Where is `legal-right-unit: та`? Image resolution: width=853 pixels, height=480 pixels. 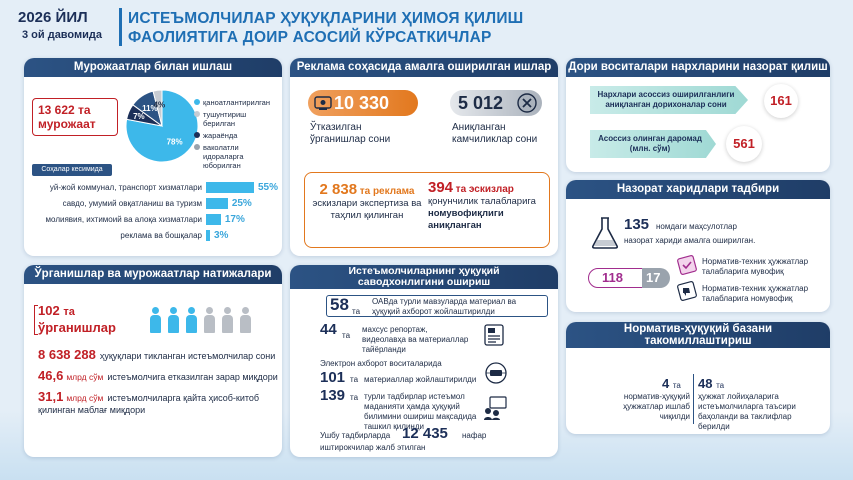 legal-right-unit: та is located at coordinates (720, 385).